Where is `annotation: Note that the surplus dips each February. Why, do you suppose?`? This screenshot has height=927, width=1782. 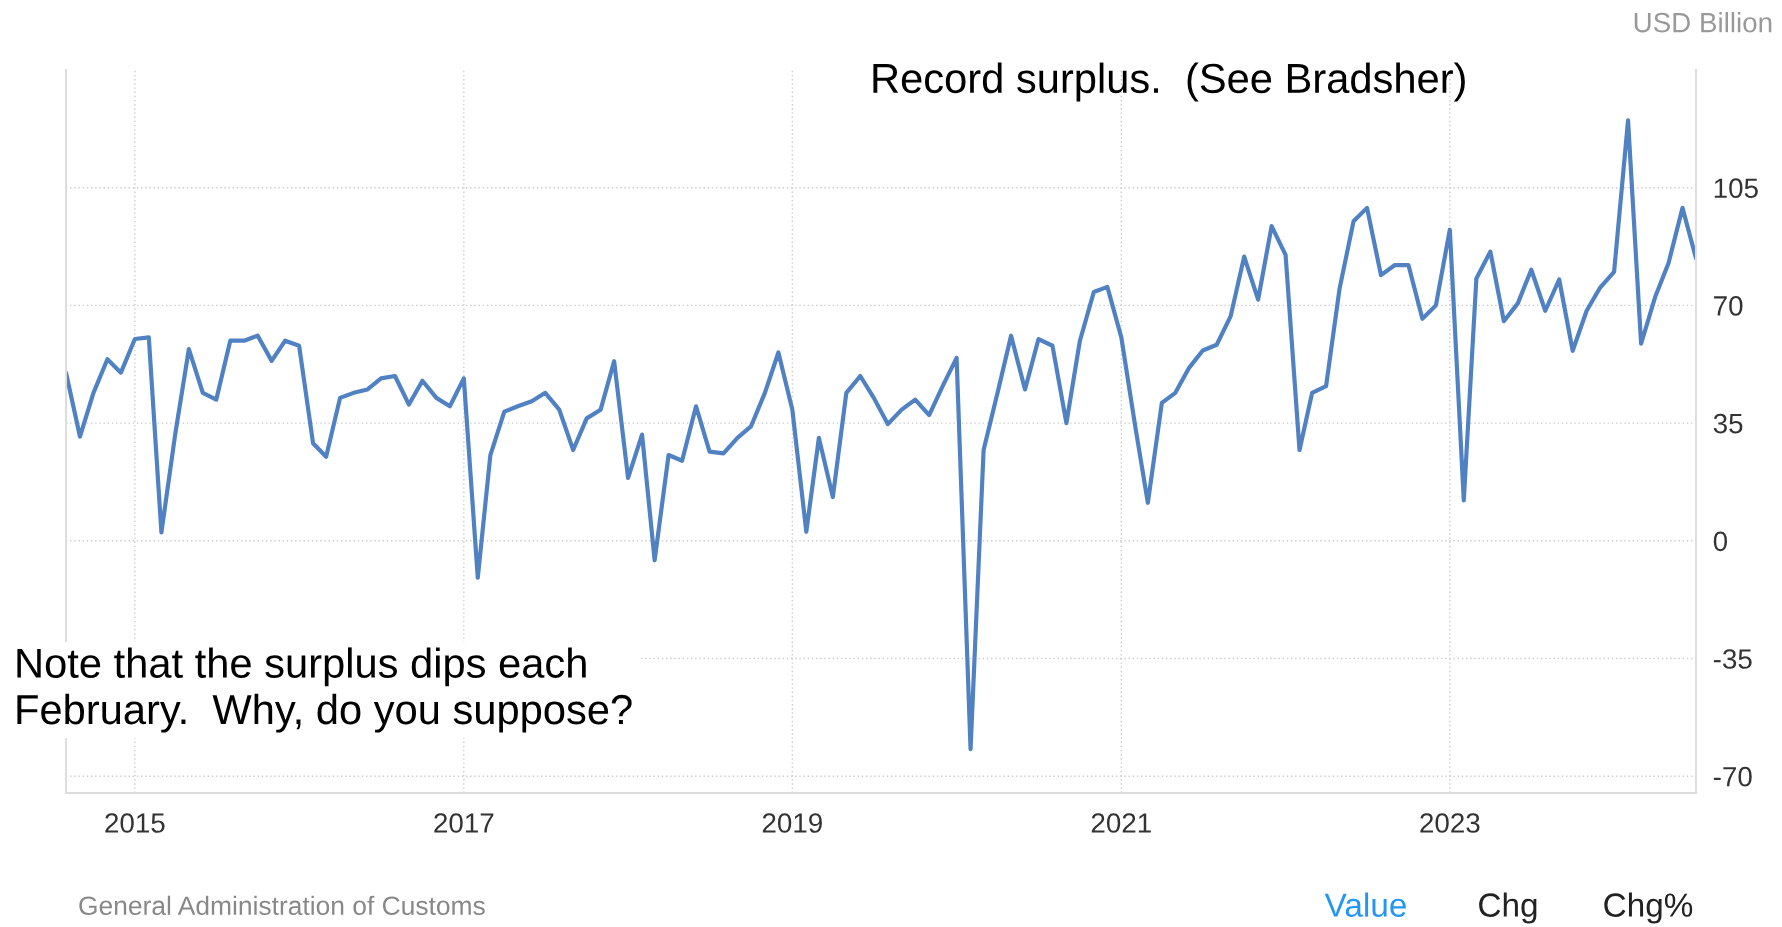 annotation: Note that the surplus dips each February. Why, do you suppose? is located at coordinates (324, 690).